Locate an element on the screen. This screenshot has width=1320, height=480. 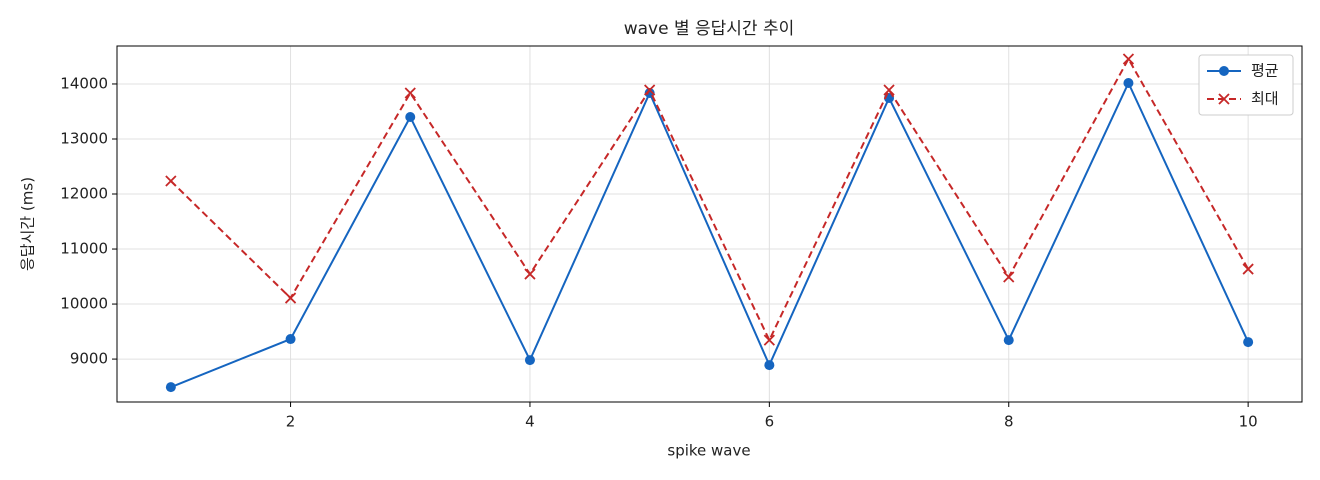
y-tick-label: 12000 is located at coordinates (84, 194).